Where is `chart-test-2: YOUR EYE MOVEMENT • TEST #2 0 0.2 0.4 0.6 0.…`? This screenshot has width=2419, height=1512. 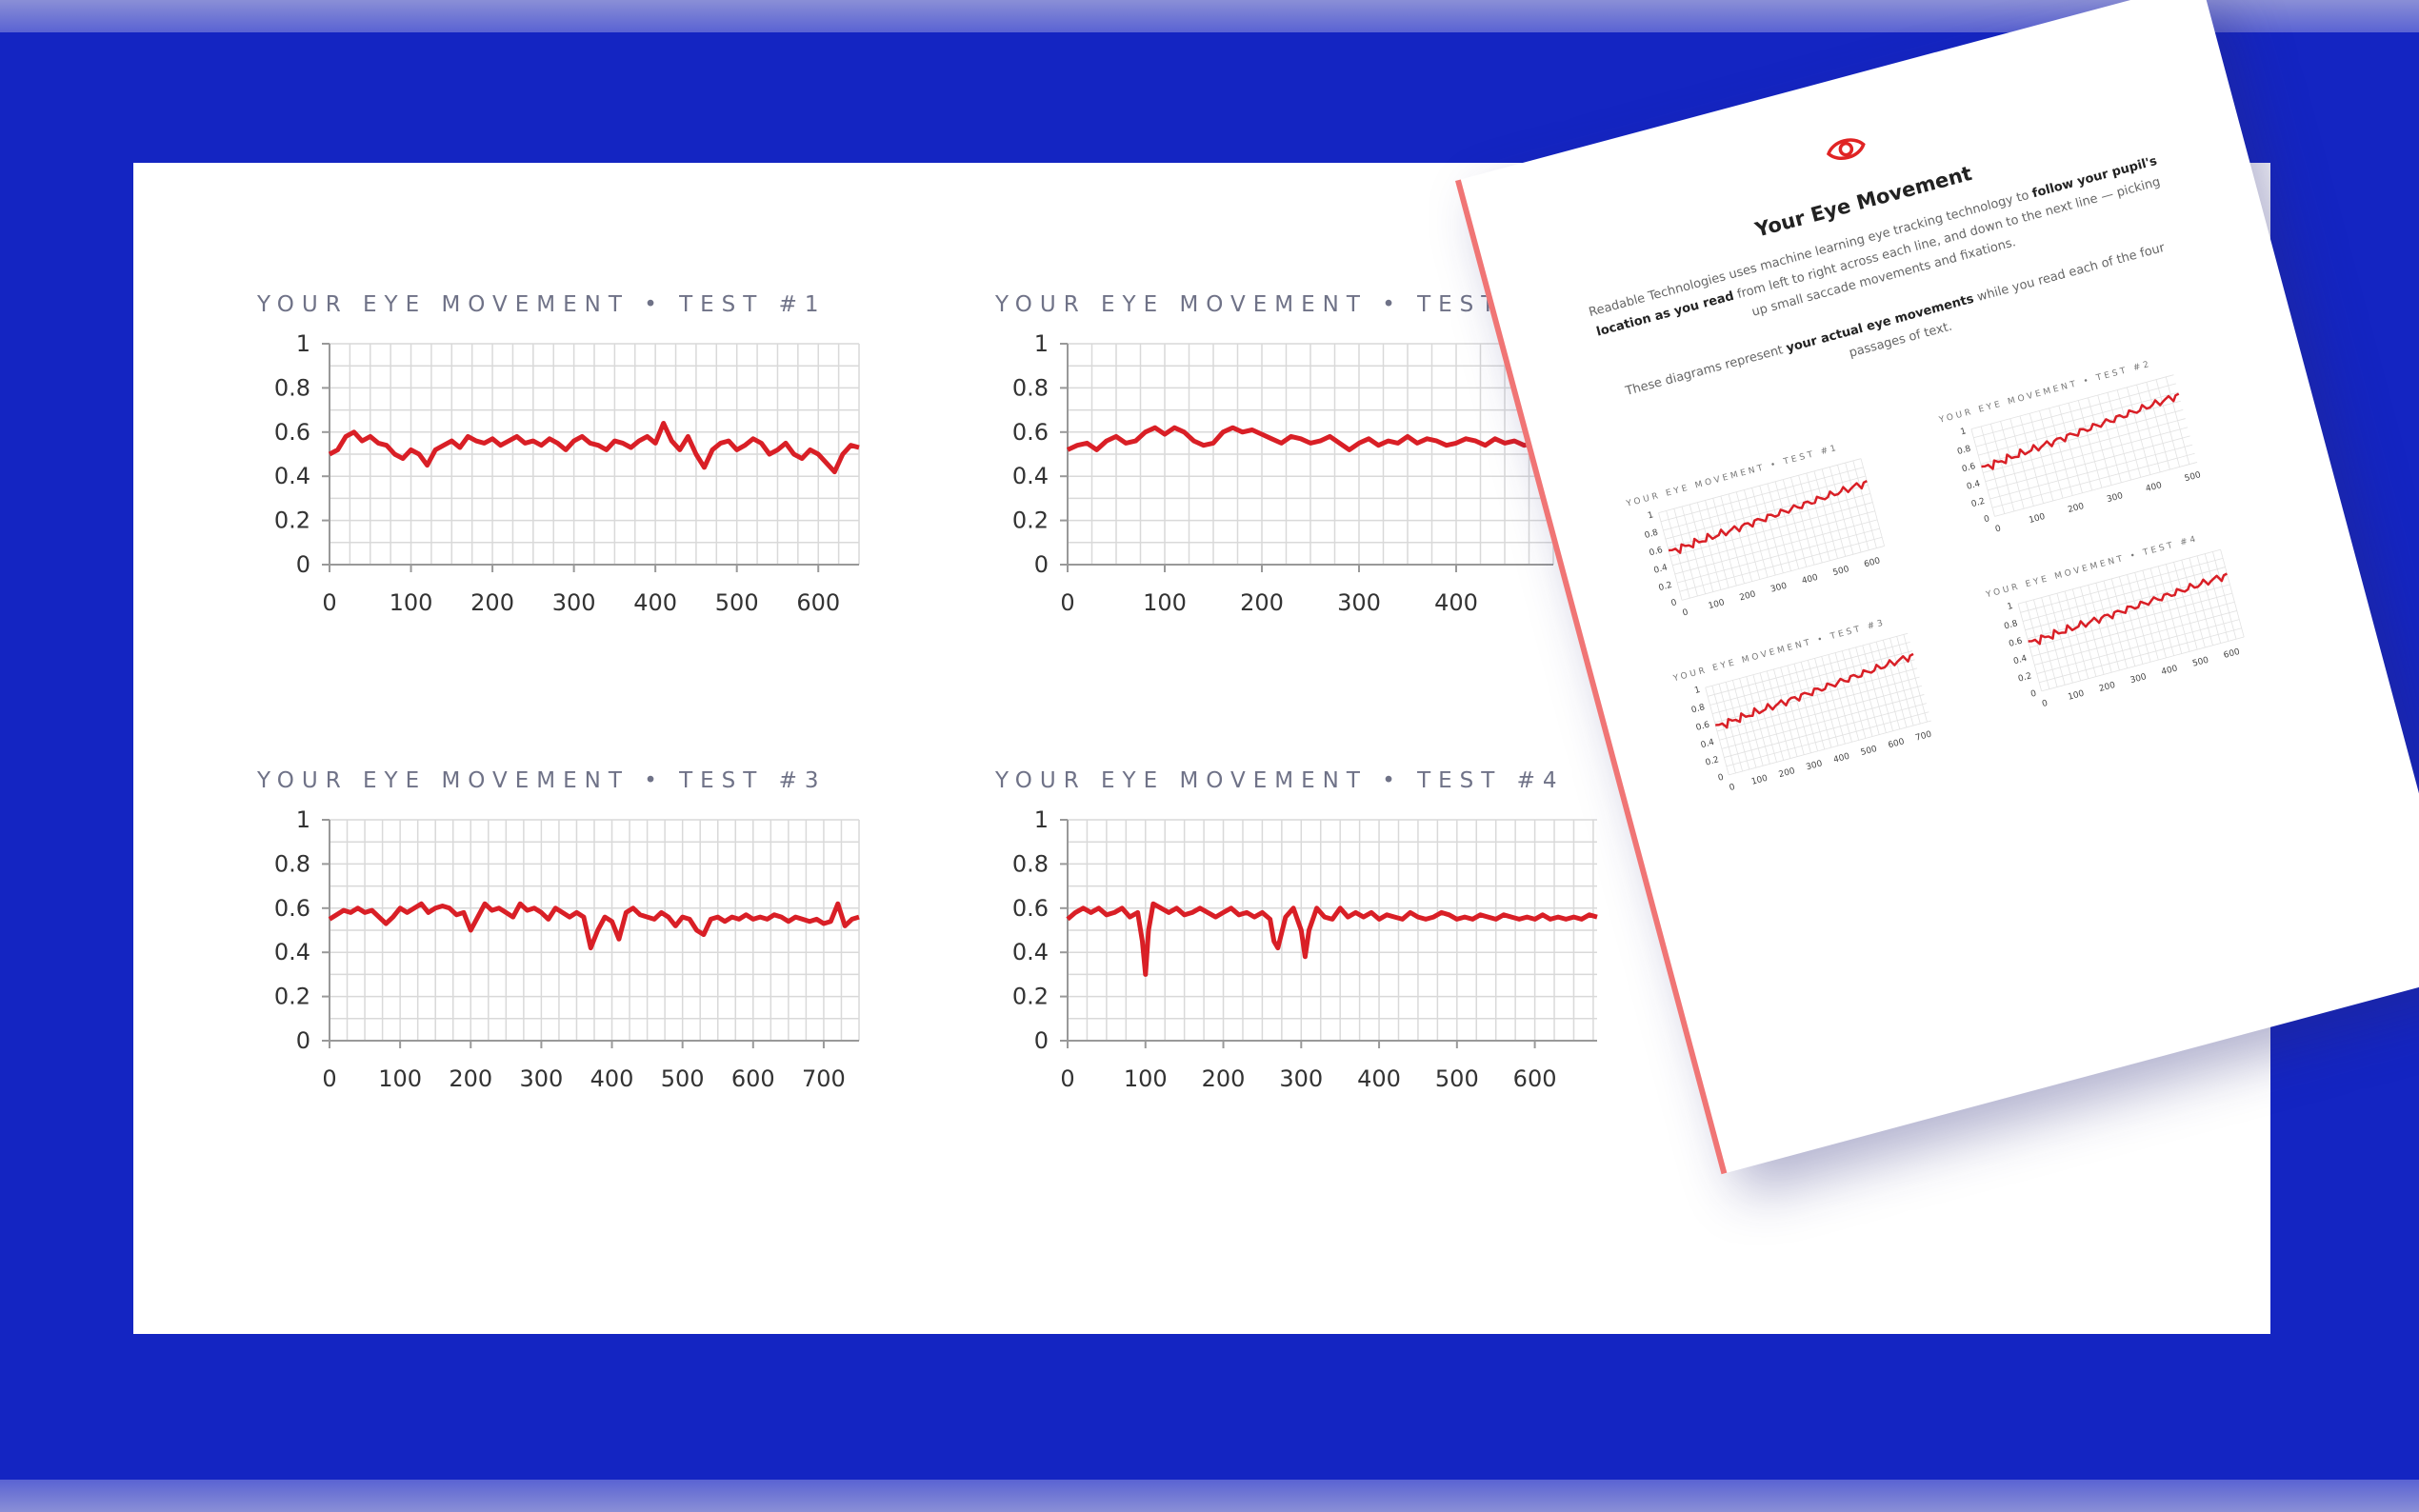 chart-test-2: YOUR EYE MOVEMENT • TEST #2 0 0.2 0.4 0.6 0.… is located at coordinates (1290, 559).